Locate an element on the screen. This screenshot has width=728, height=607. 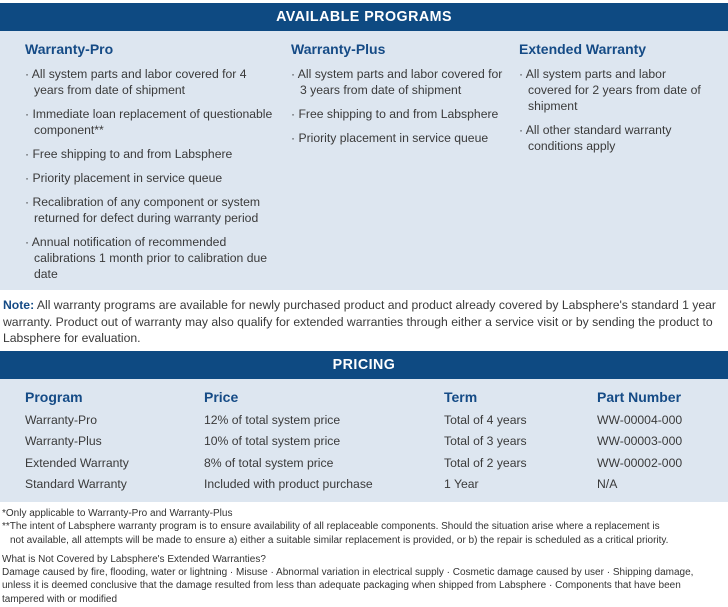
table-cell: WW-00004-000 is located at coordinates (640, 419).